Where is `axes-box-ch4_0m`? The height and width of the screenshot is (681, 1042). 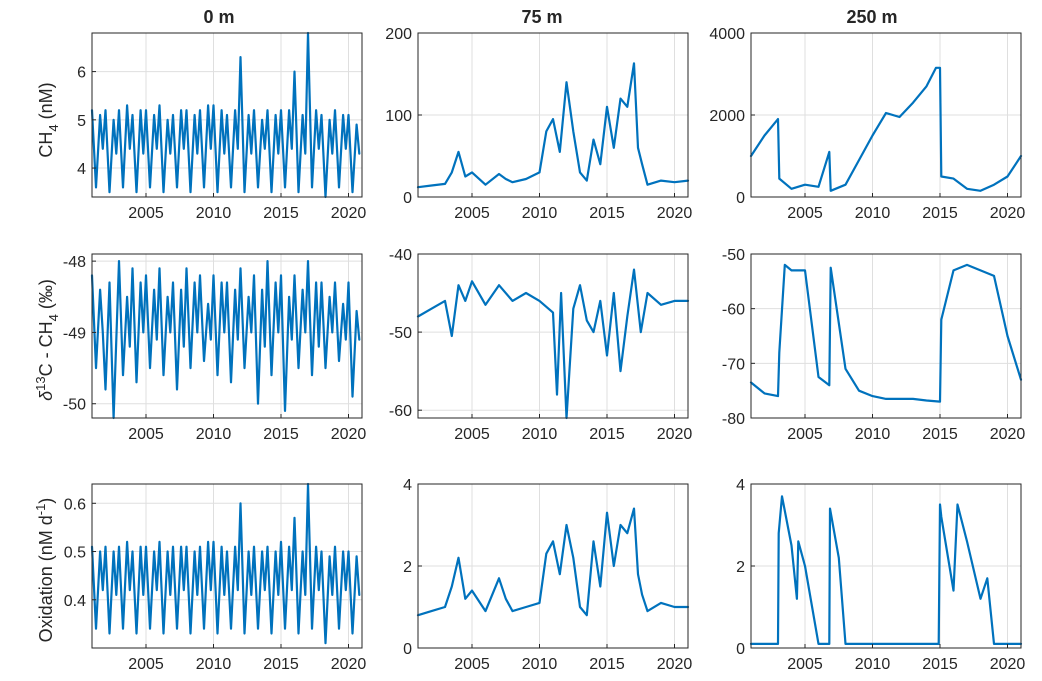 axes-box-ch4_0m is located at coordinates (227, 115).